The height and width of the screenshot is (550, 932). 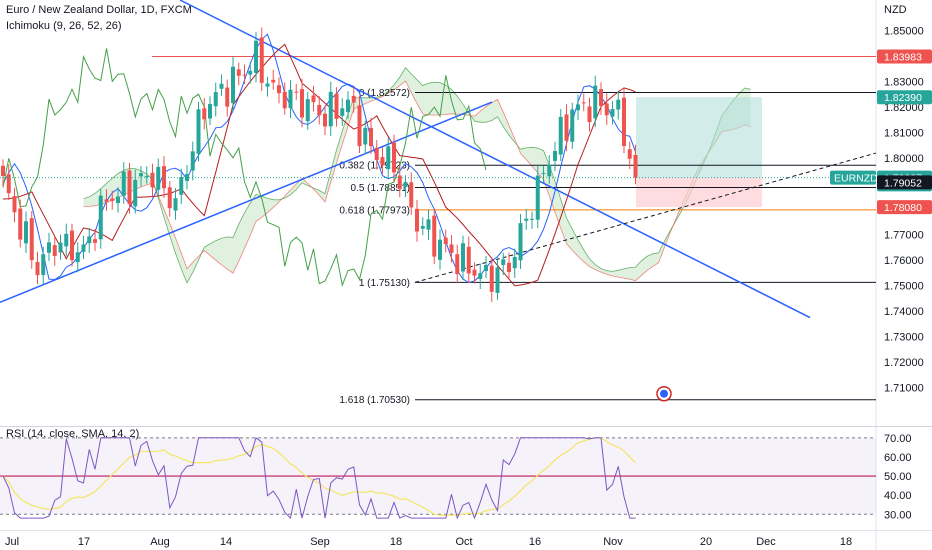 I want to click on fib-level-label: 0.618 (1.77973), so click(x=374, y=210).